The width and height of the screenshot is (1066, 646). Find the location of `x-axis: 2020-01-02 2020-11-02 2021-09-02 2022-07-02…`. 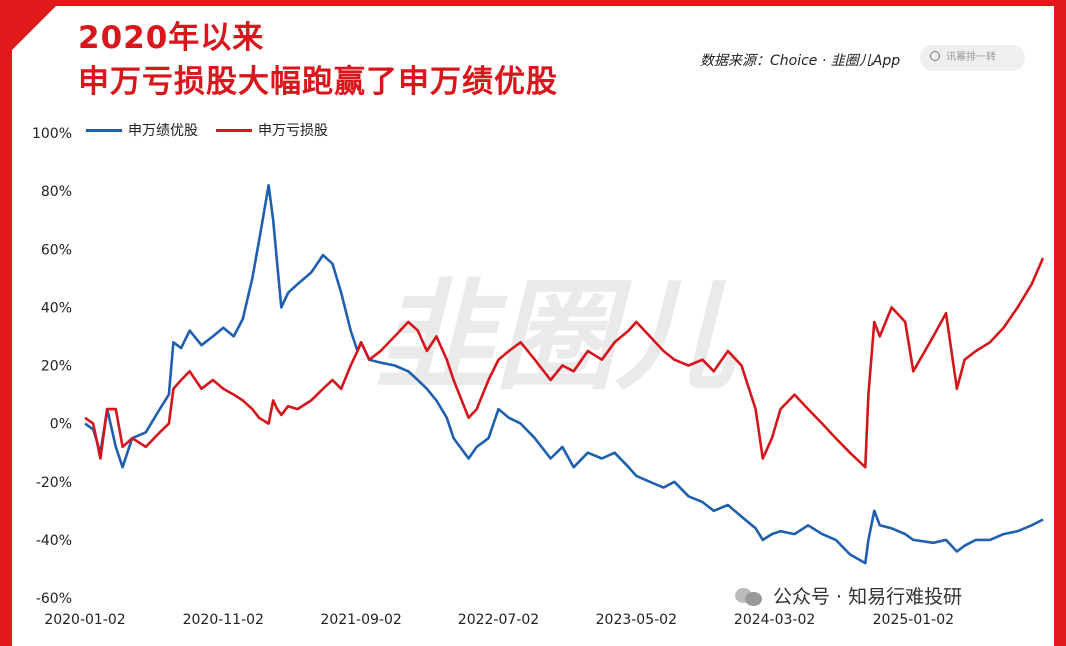

x-axis: 2020-01-02 2020-11-02 2021-09-02 2022-07-02… is located at coordinates (499, 620).